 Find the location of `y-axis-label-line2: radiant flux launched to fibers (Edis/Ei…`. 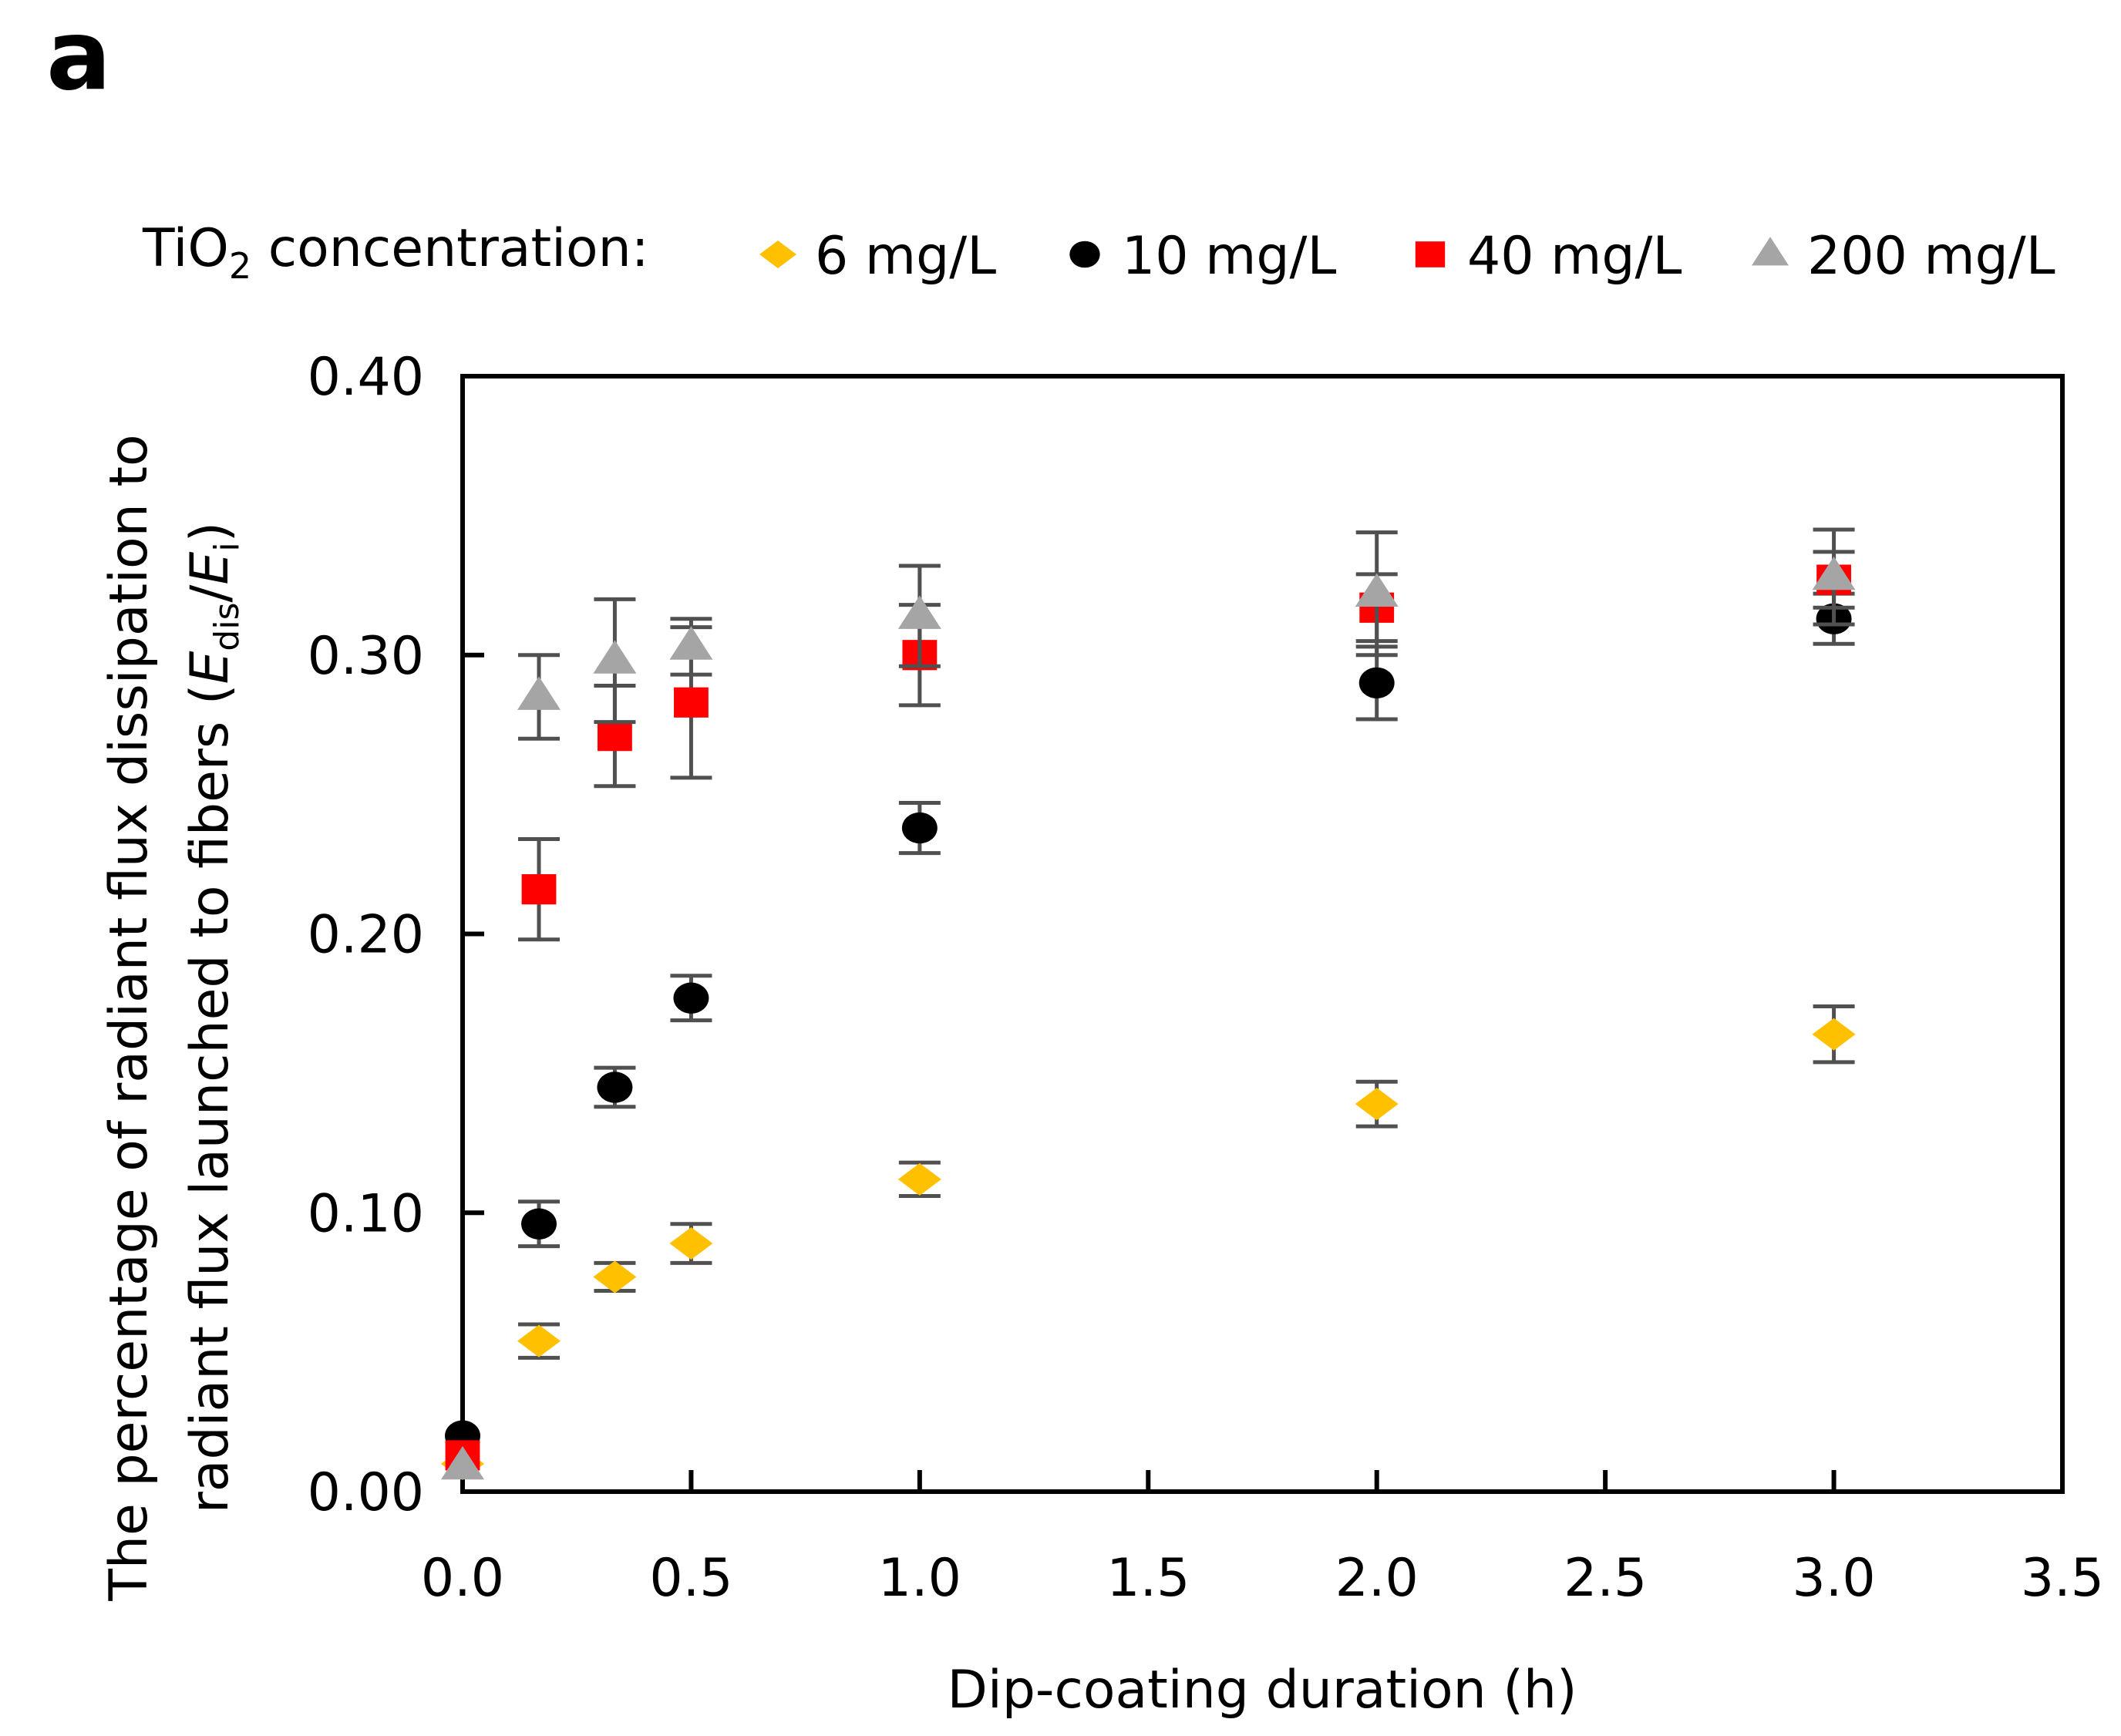

y-axis-label-line2: radiant flux launched to fibers (Edis/Ei… is located at coordinates (213, 1017).